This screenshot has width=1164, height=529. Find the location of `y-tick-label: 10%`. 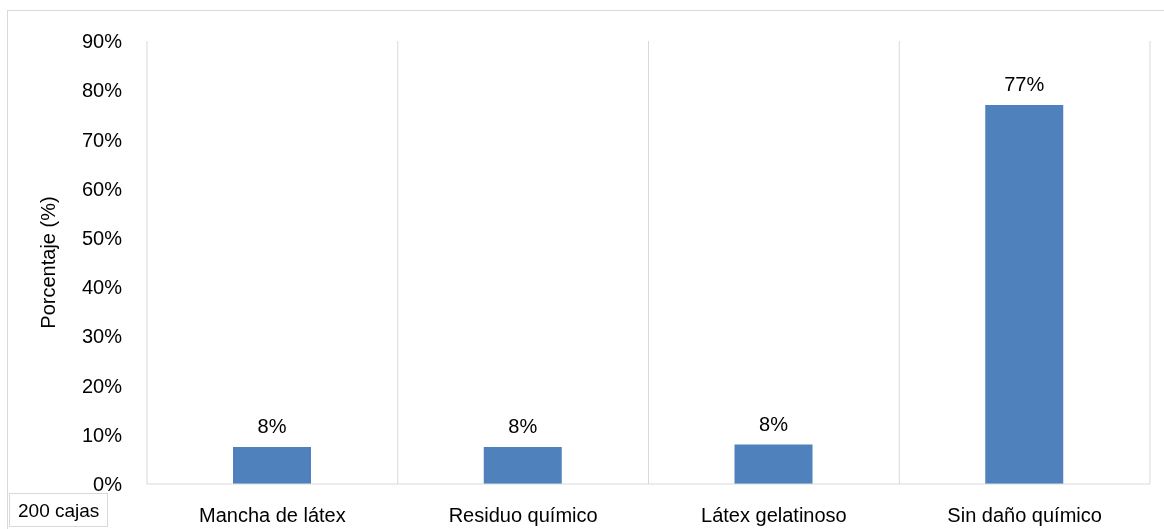

y-tick-label: 10% is located at coordinates (102, 434).